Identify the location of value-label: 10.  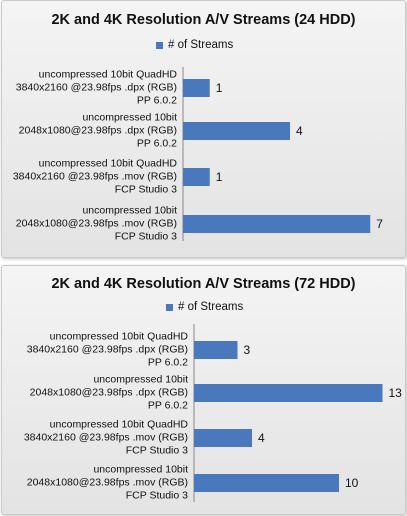
(352, 483).